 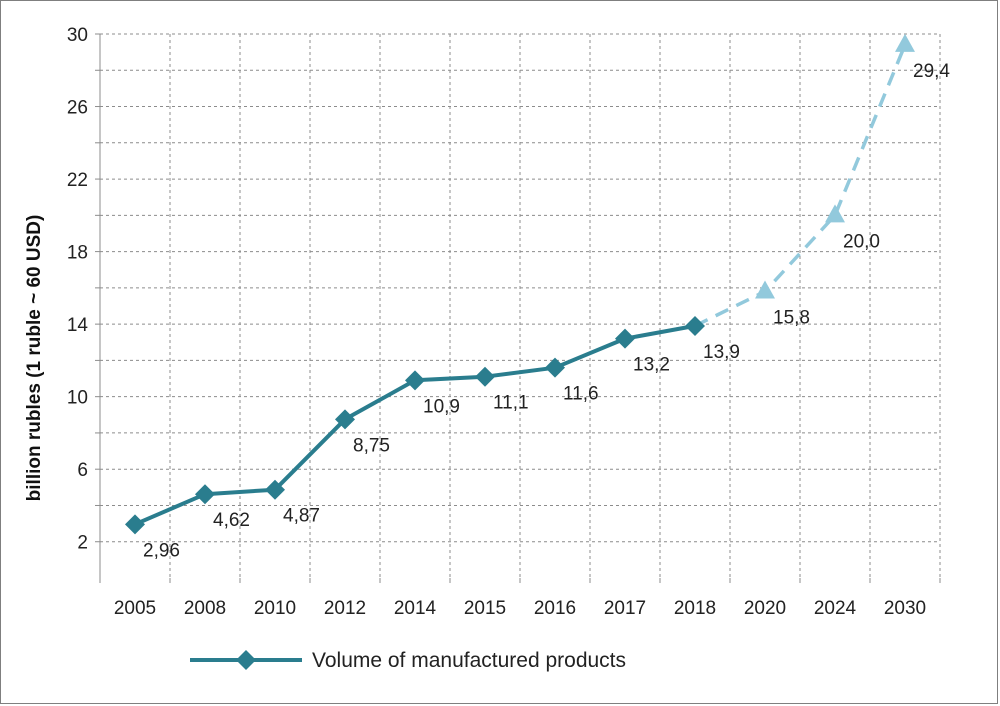 What do you see at coordinates (555, 608) in the screenshot?
I see `x-tick-label: 2016` at bounding box center [555, 608].